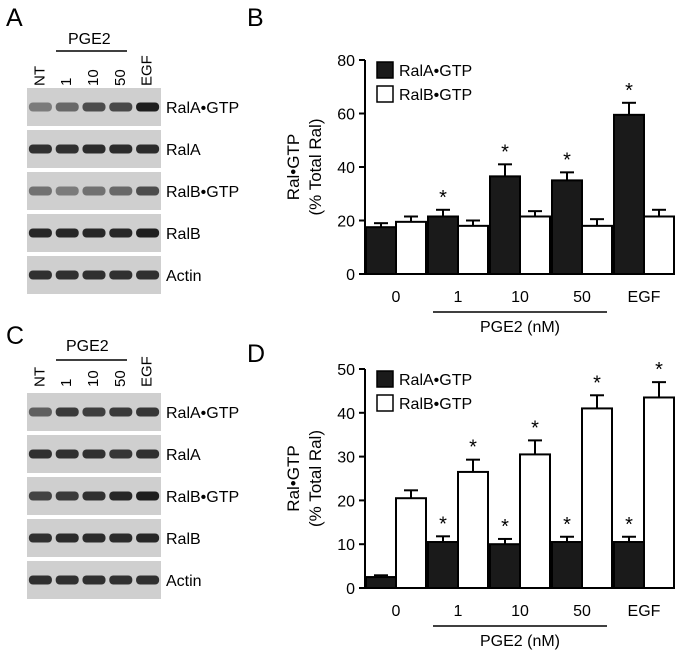 Image resolution: width=695 pixels, height=654 pixels. Describe the element at coordinates (66, 383) in the screenshot. I see `lane-label: 1` at that location.